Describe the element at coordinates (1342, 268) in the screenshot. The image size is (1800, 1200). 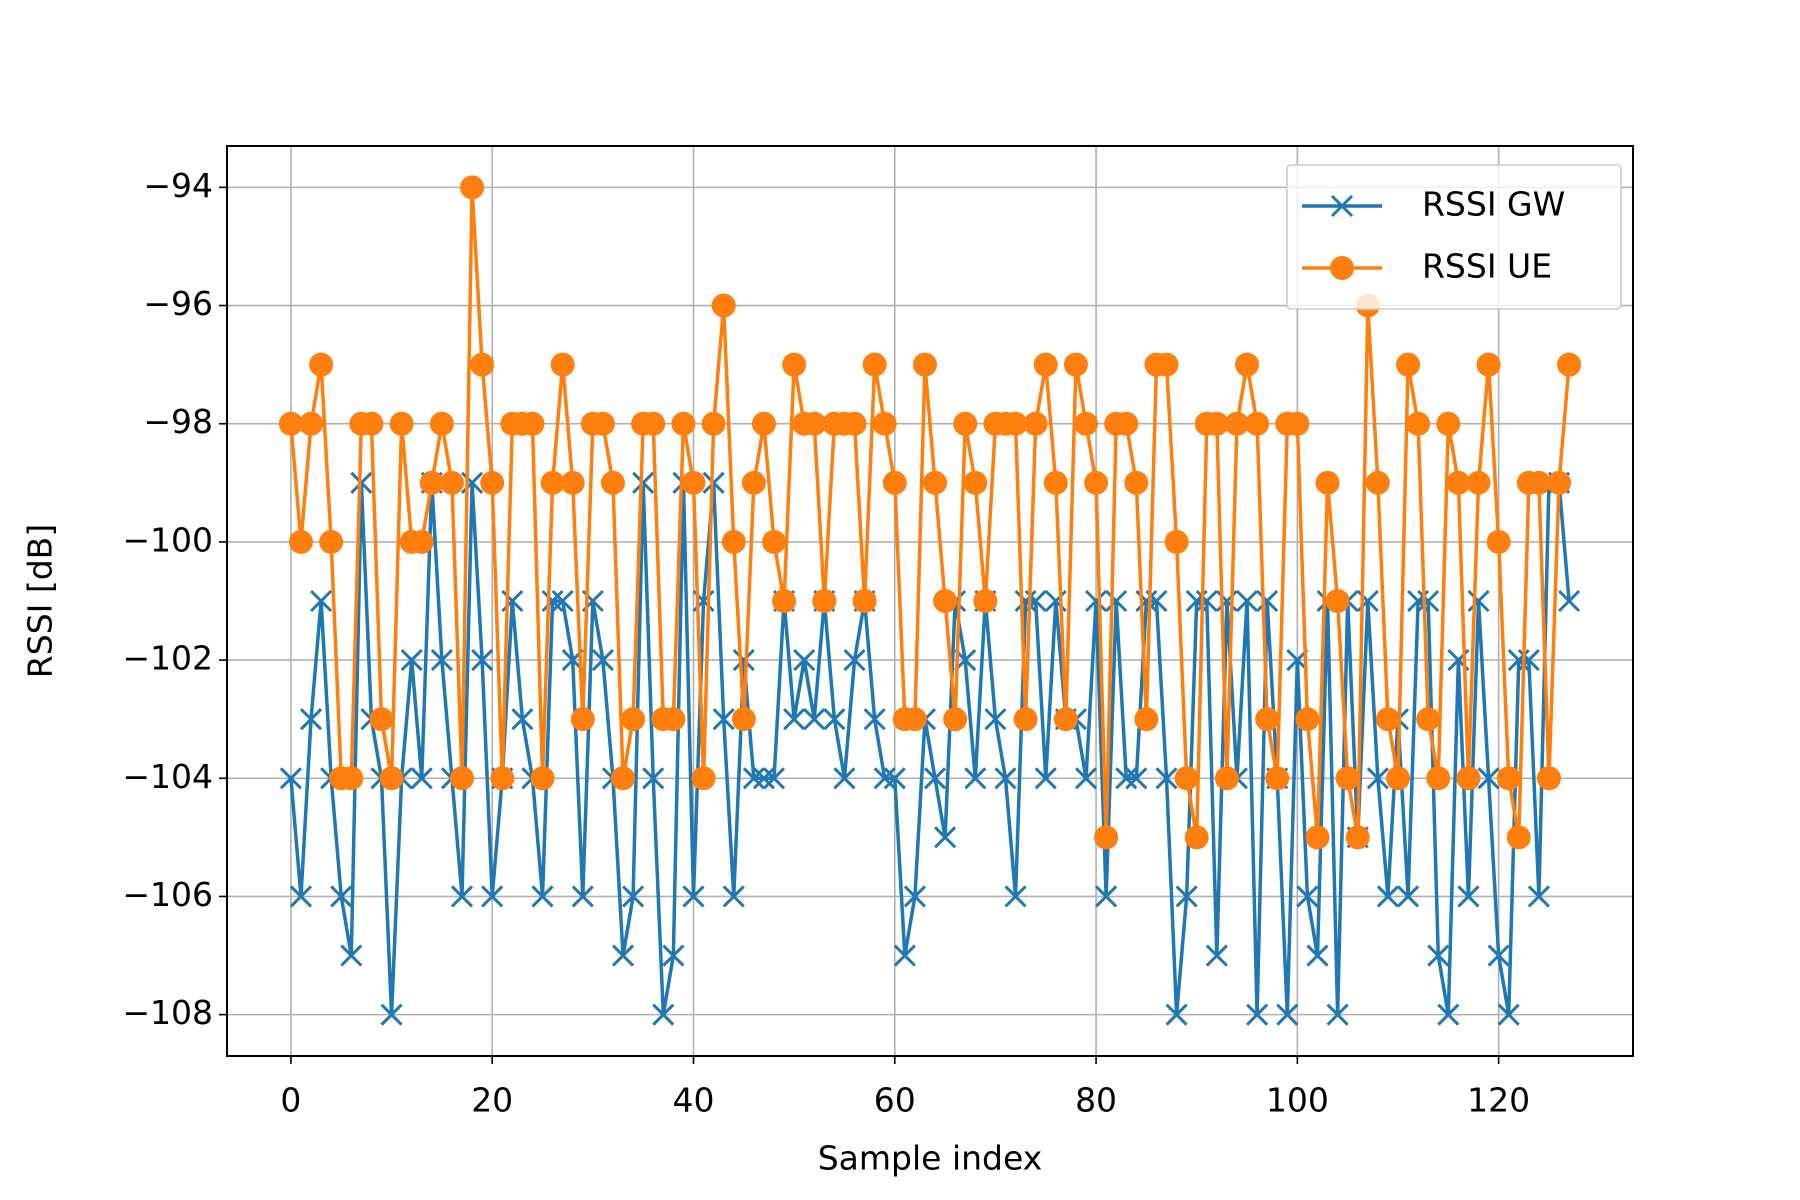
I see `legend-marker` at that location.